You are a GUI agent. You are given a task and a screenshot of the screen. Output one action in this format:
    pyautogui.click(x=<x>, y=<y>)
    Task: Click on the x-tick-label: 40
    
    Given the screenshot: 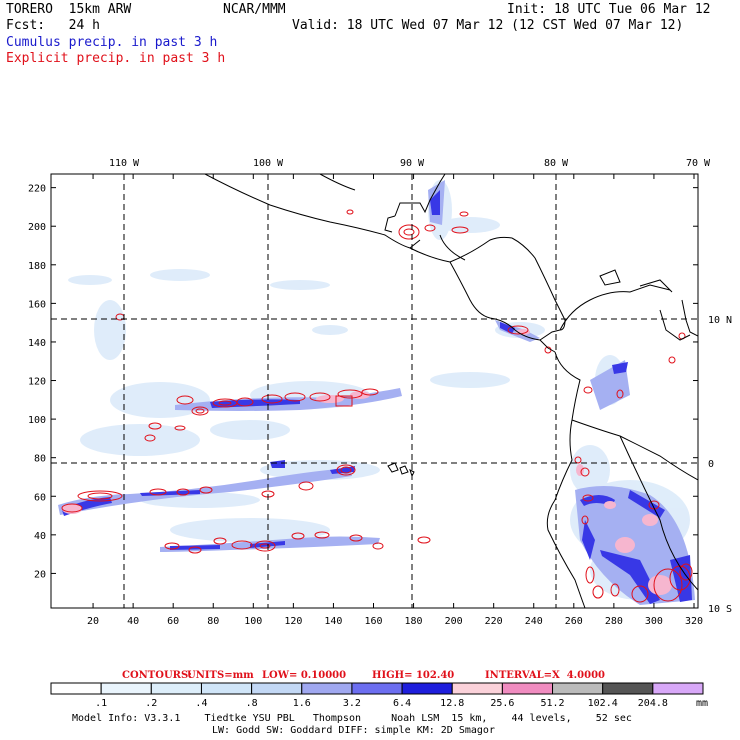 What is the action you would take?
    pyautogui.click(x=133, y=621)
    